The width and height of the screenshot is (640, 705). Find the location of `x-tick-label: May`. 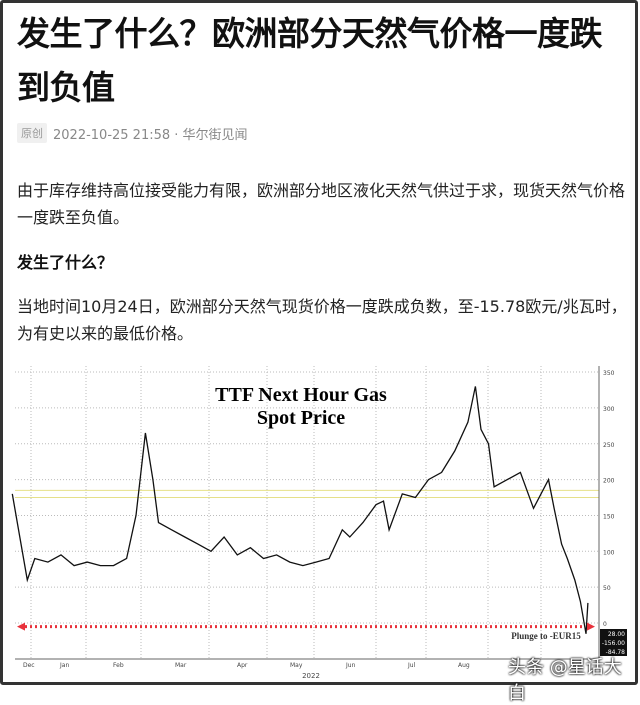

x-tick-label: May is located at coordinates (296, 665).